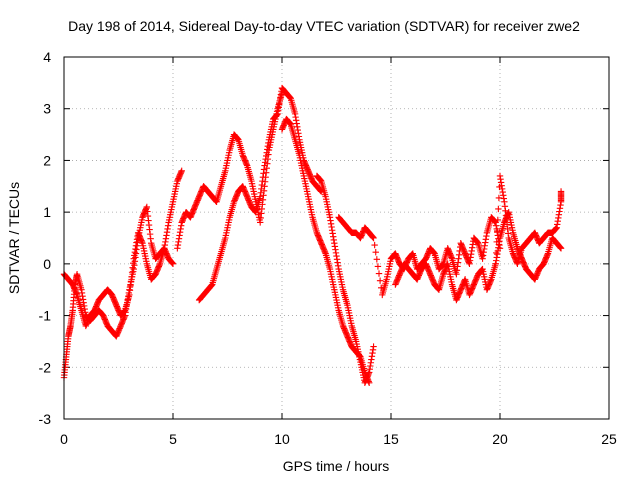 This screenshot has height=480, width=640. I want to click on x-tick-label: 5, so click(173, 439).